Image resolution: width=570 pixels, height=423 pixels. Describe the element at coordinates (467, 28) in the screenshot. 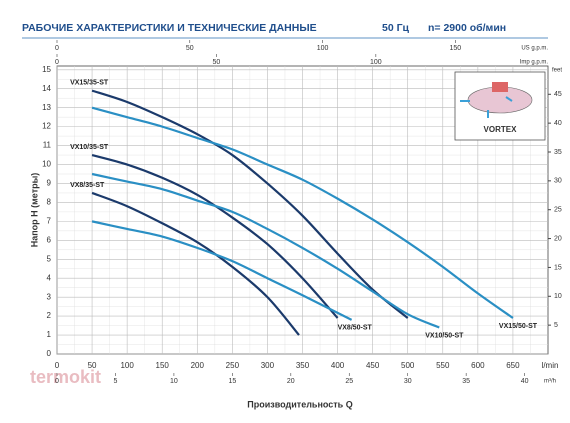

I see `speed: n= 2900 об/мин` at that location.